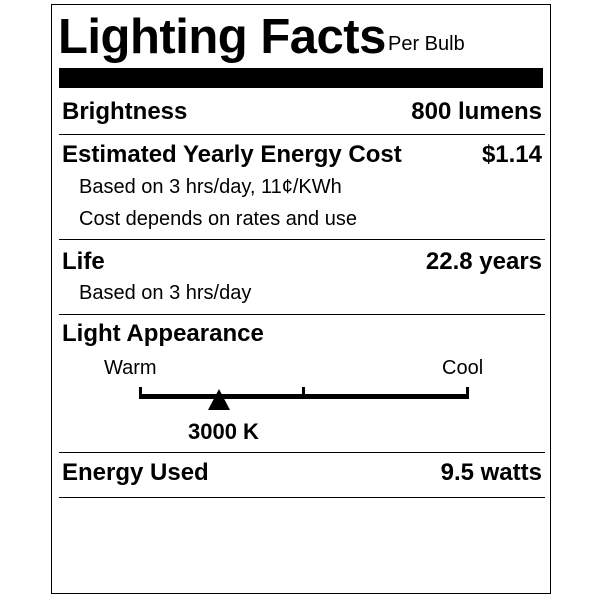  Describe the element at coordinates (165, 293) in the screenshot. I see `life-note: Based on 3 hrs/day` at that location.